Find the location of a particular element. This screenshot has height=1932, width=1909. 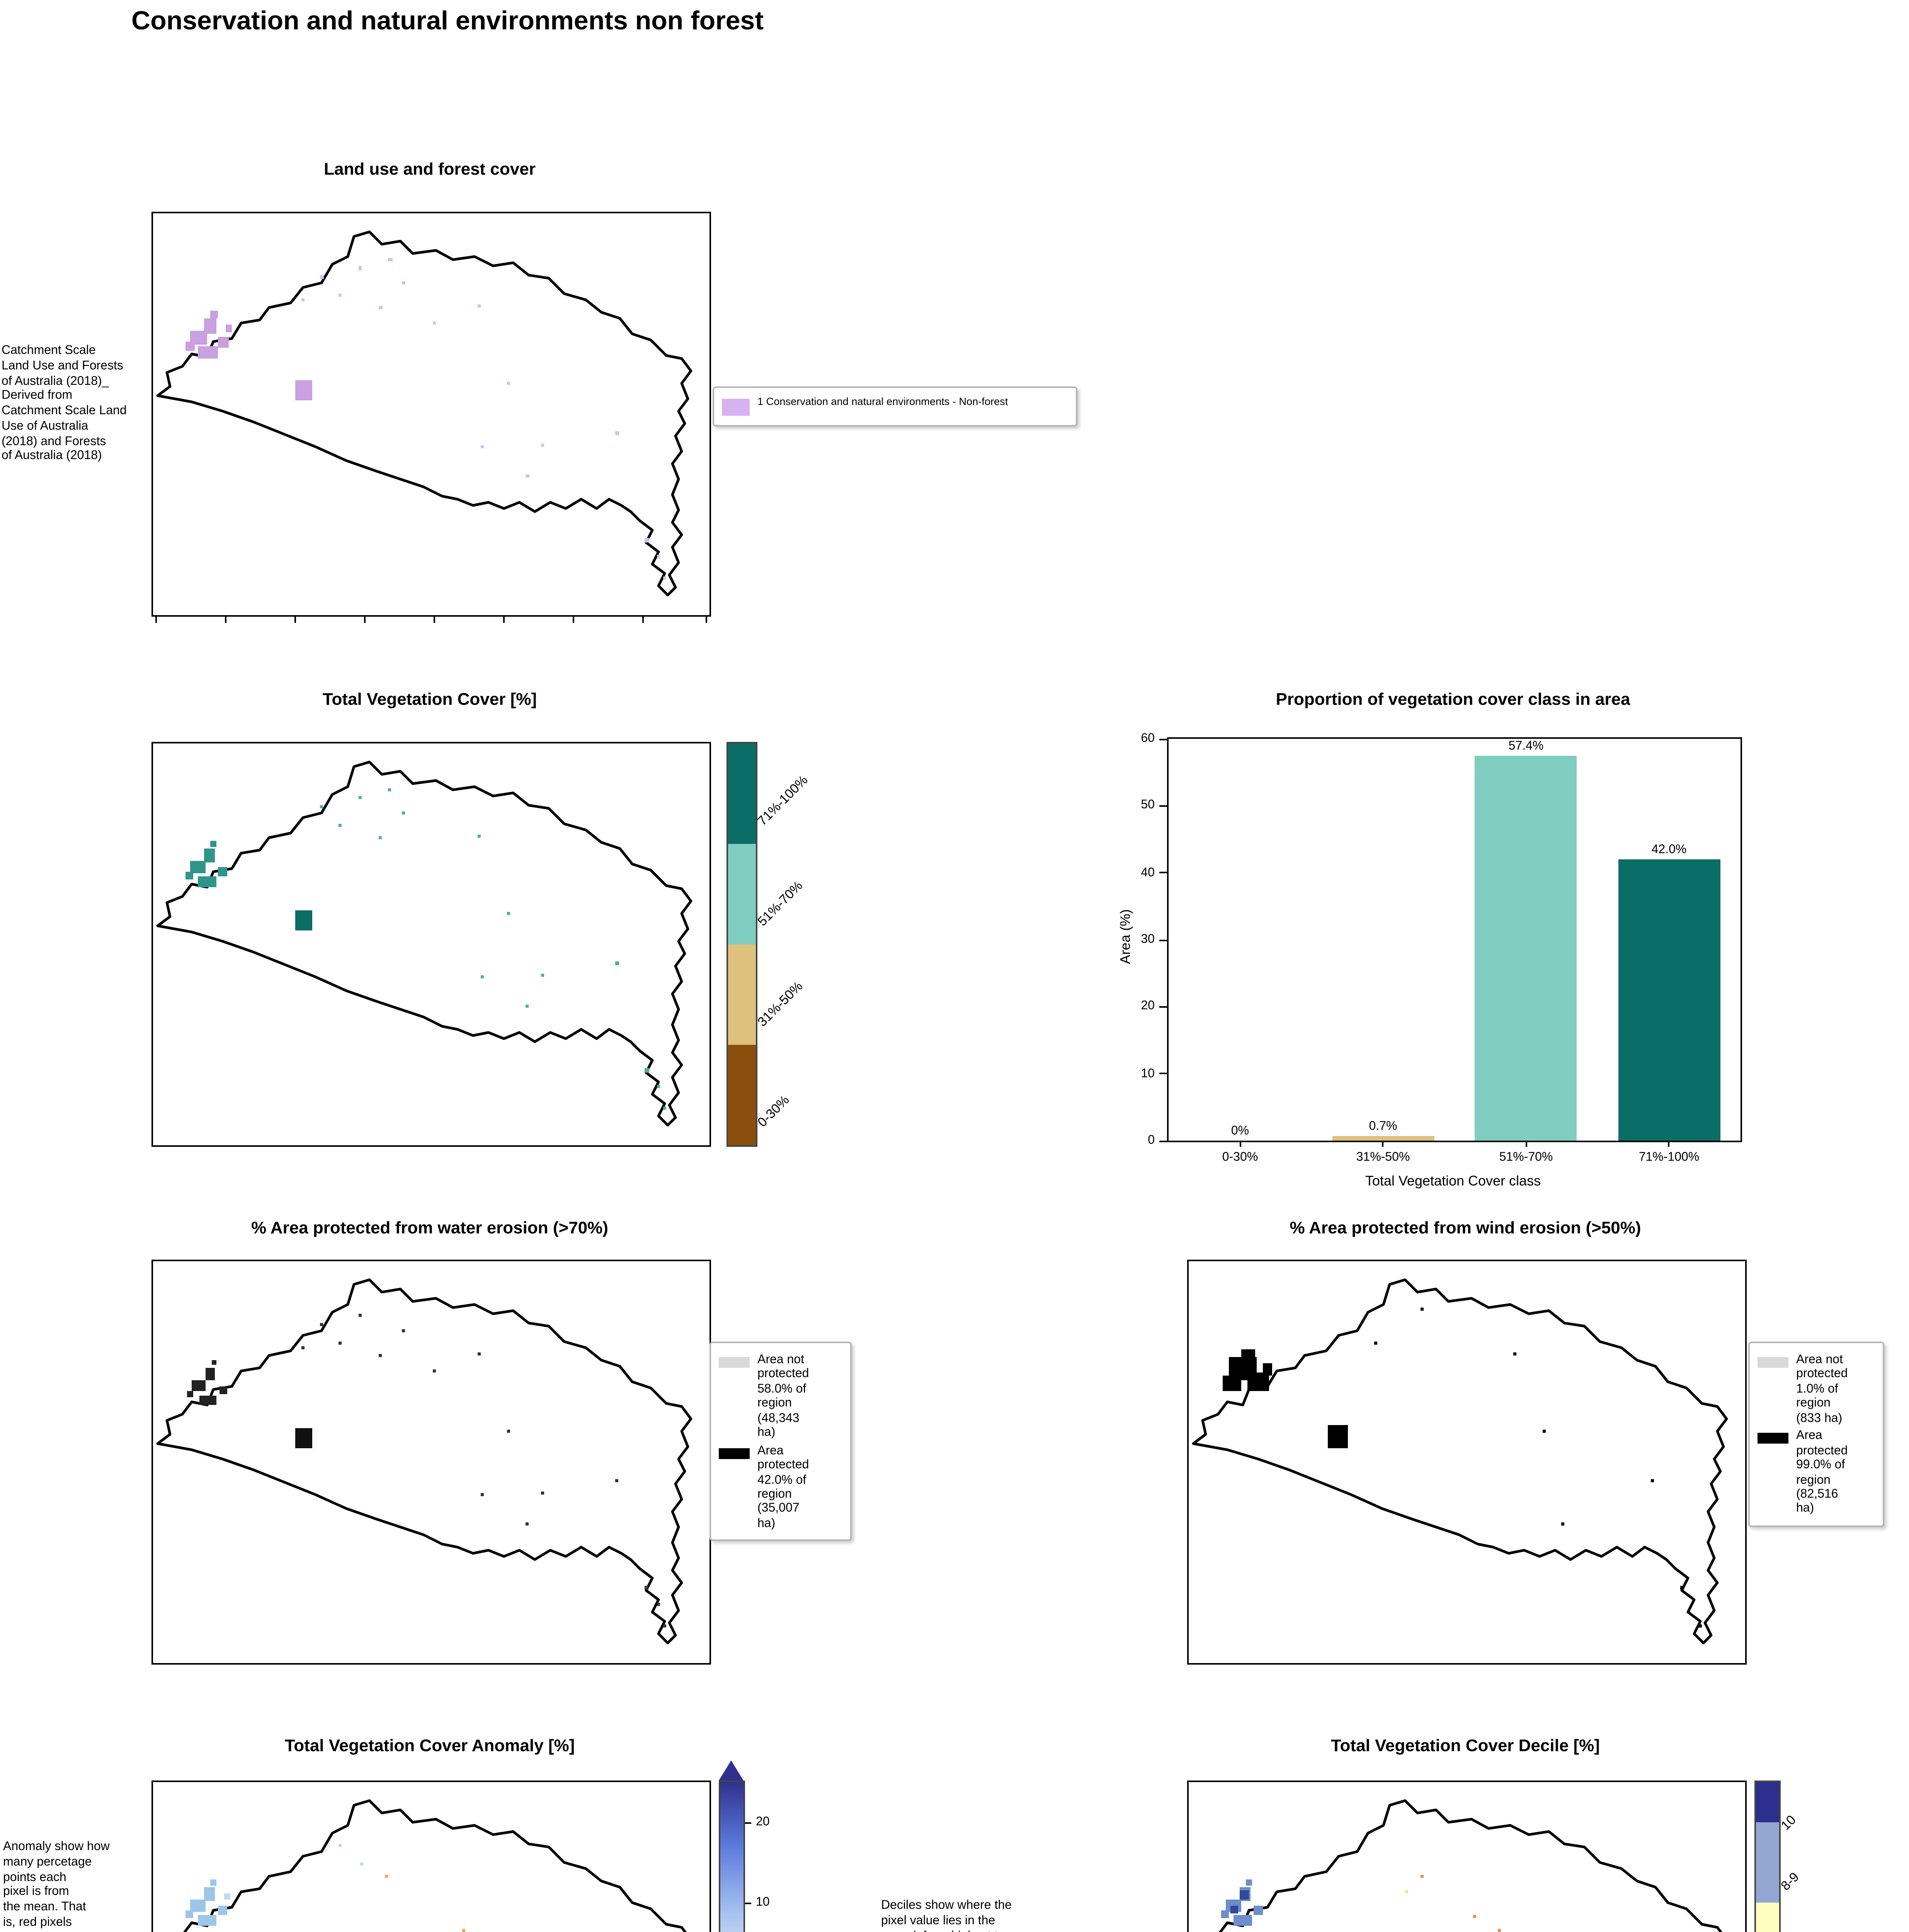

landuse-patches is located at coordinates (425, 419).